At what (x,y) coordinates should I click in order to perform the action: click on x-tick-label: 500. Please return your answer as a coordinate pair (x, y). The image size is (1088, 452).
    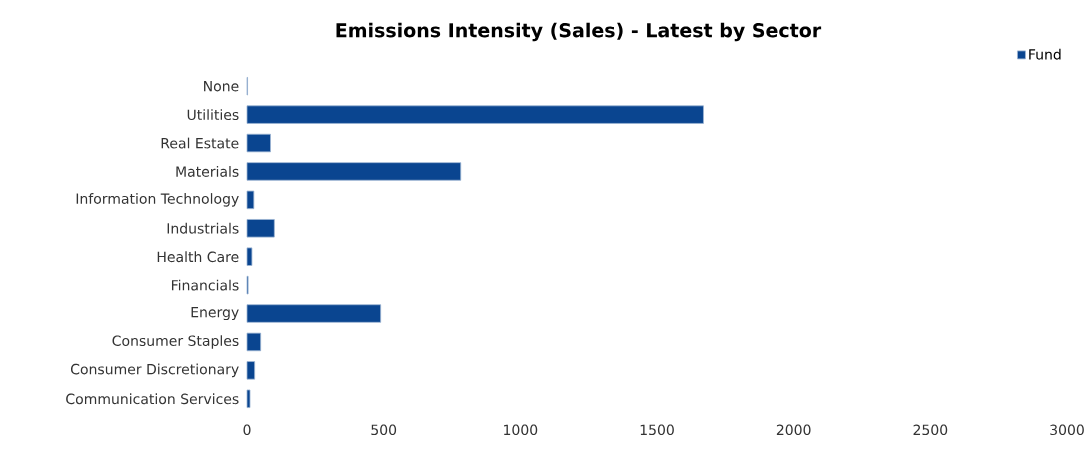
    Looking at the image, I should click on (384, 430).